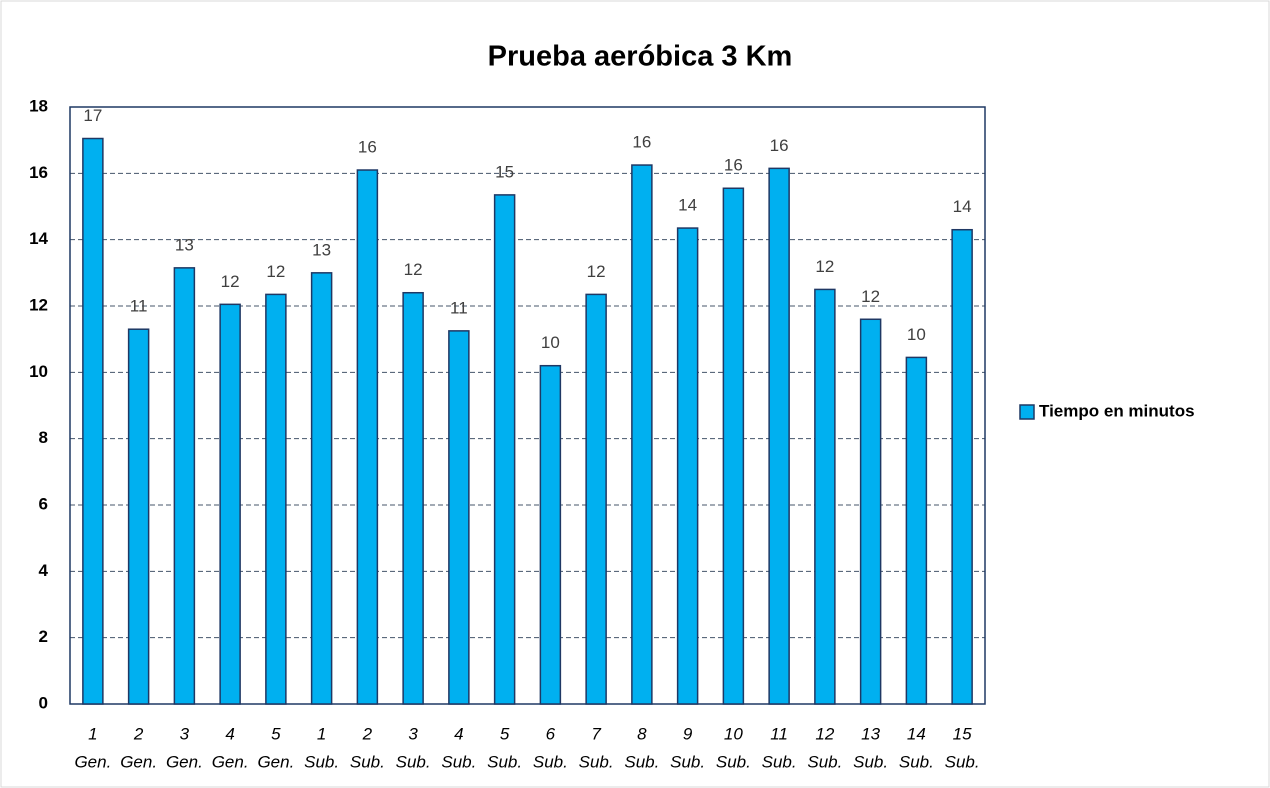 The height and width of the screenshot is (788, 1270). What do you see at coordinates (642, 733) in the screenshot?
I see `x-tick-label: 8` at bounding box center [642, 733].